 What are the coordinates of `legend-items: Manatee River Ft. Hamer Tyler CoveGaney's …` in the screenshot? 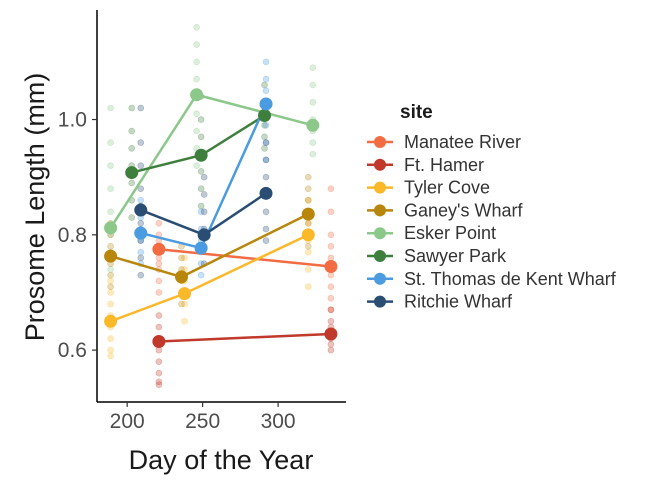 It's located at (492, 222).